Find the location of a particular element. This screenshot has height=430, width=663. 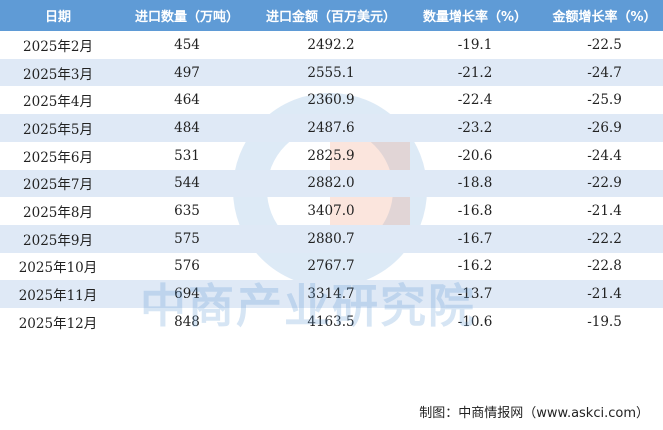

table-cell: -16.7 is located at coordinates (475, 238).